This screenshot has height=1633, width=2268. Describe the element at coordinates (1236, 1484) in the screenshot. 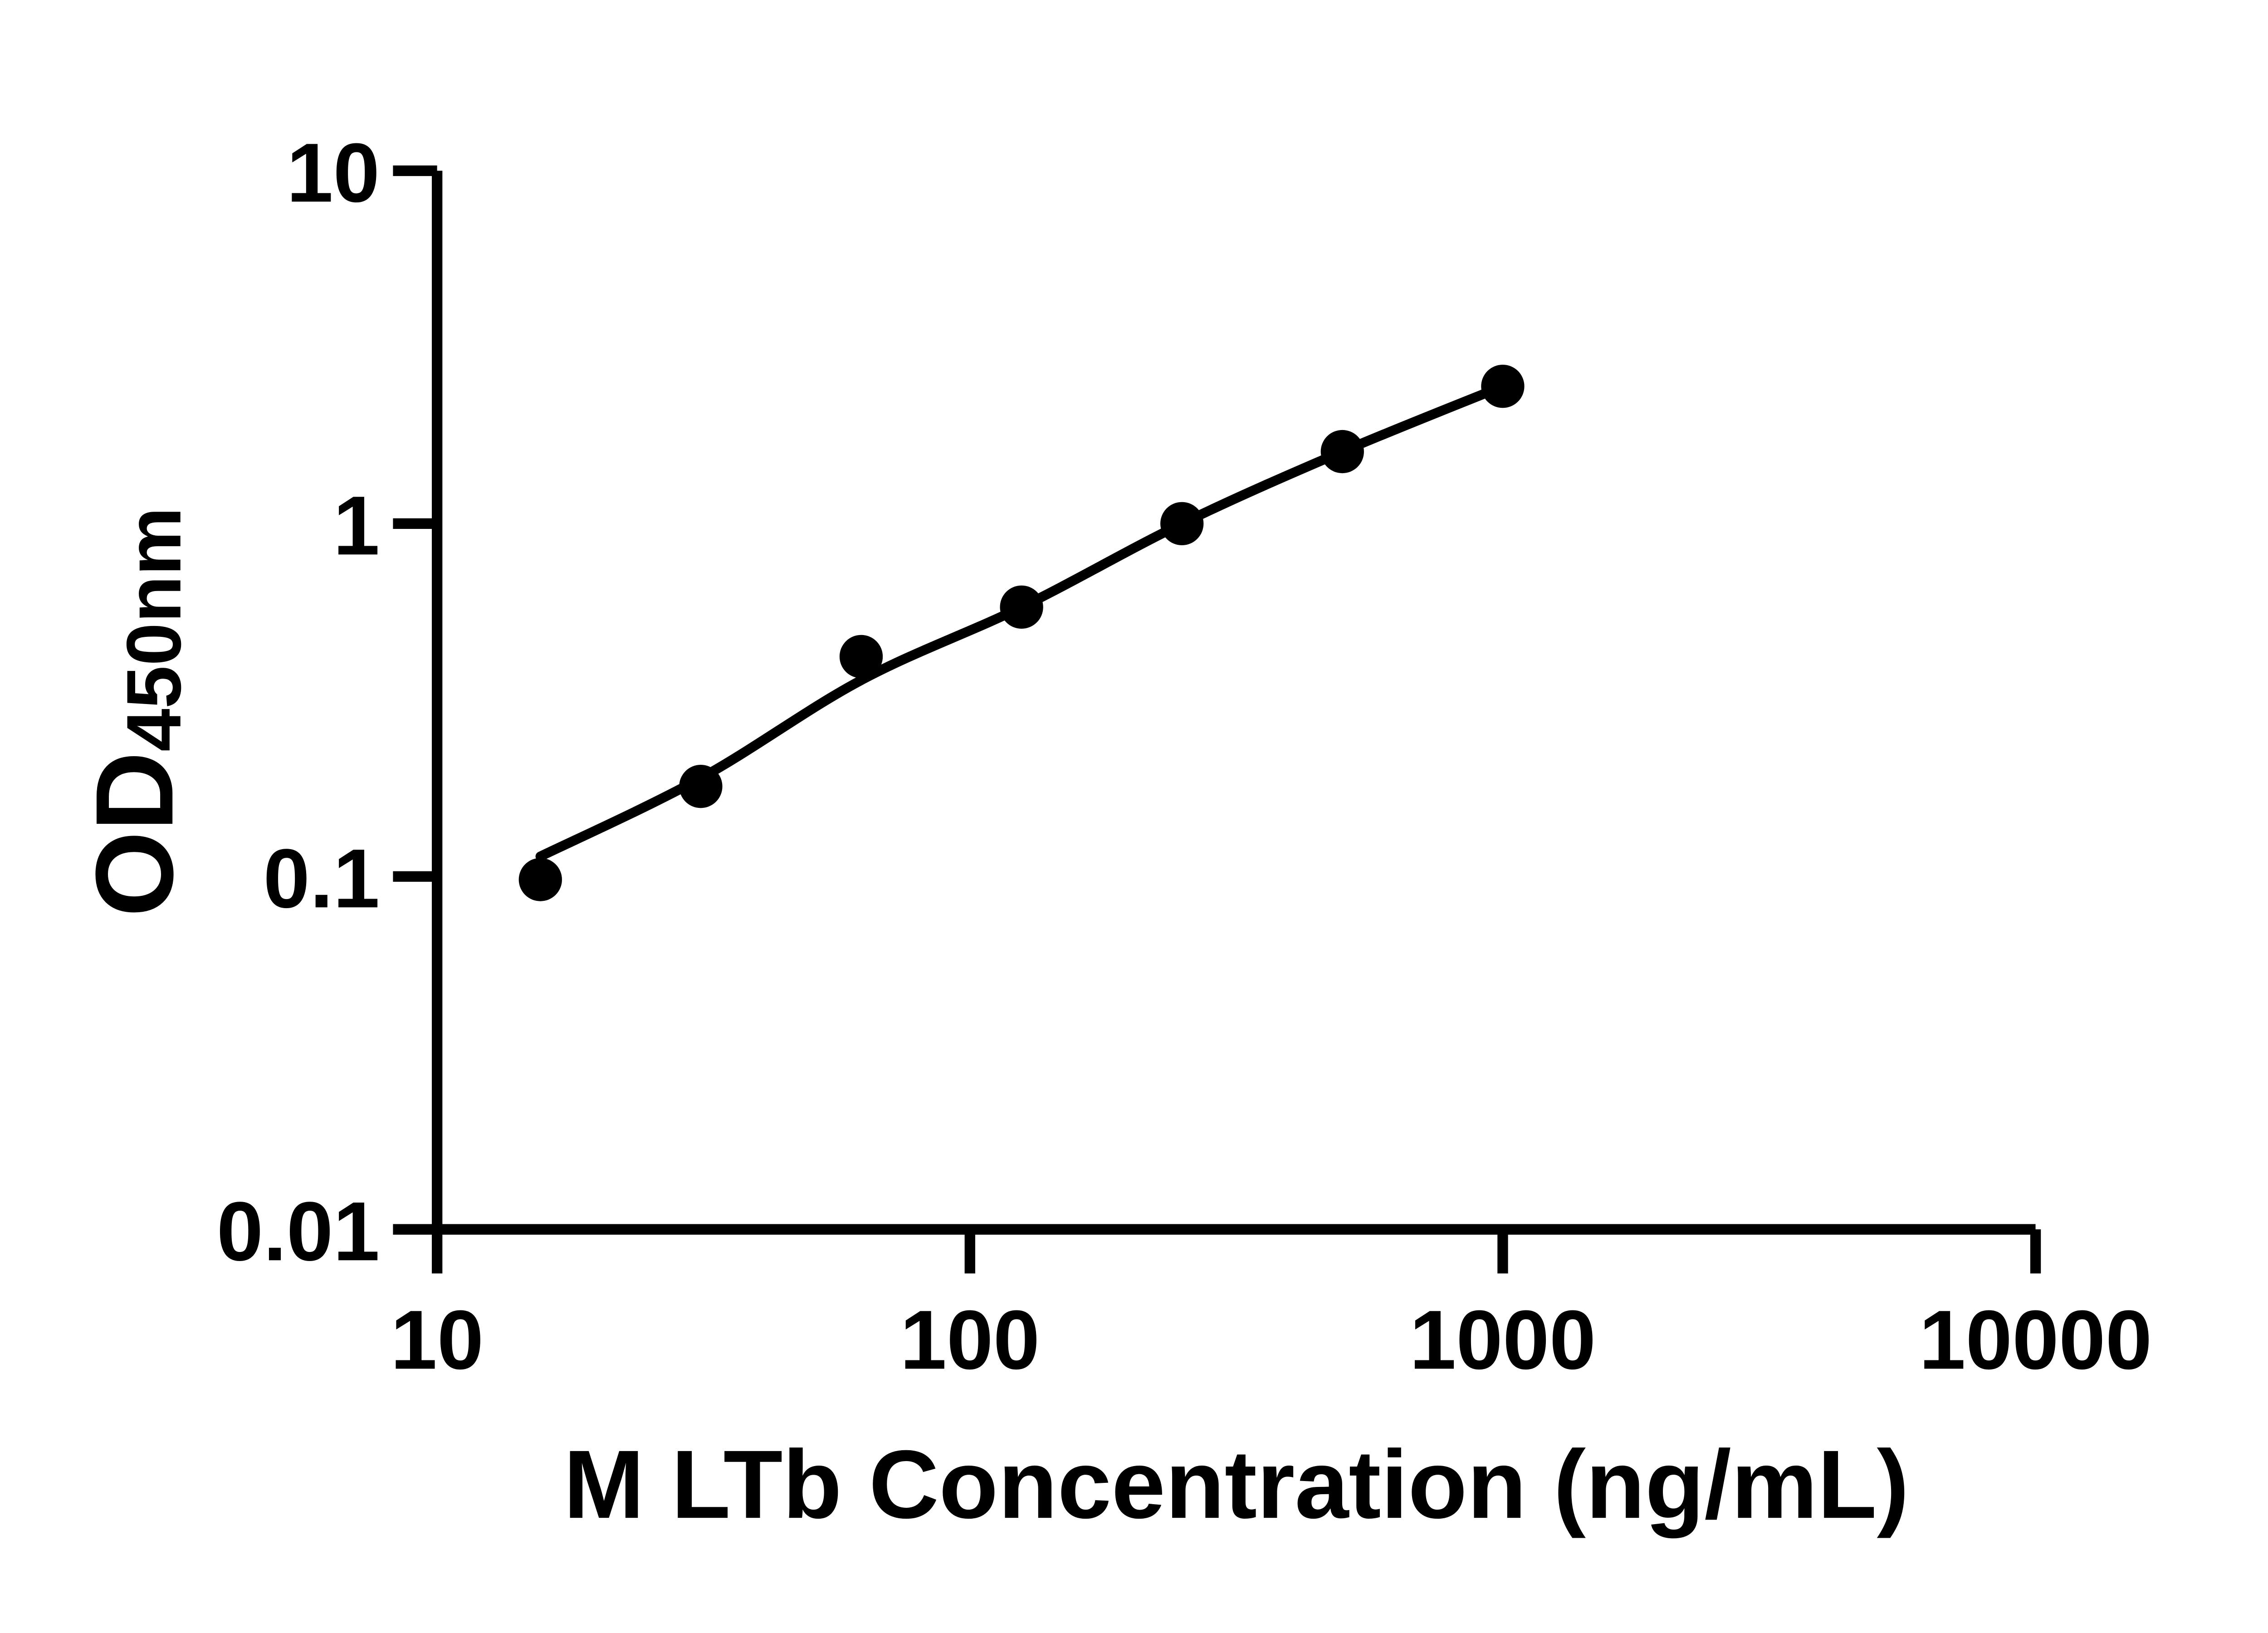

I see `x-axis-title: M LTb Concentration (ng/mL)` at that location.